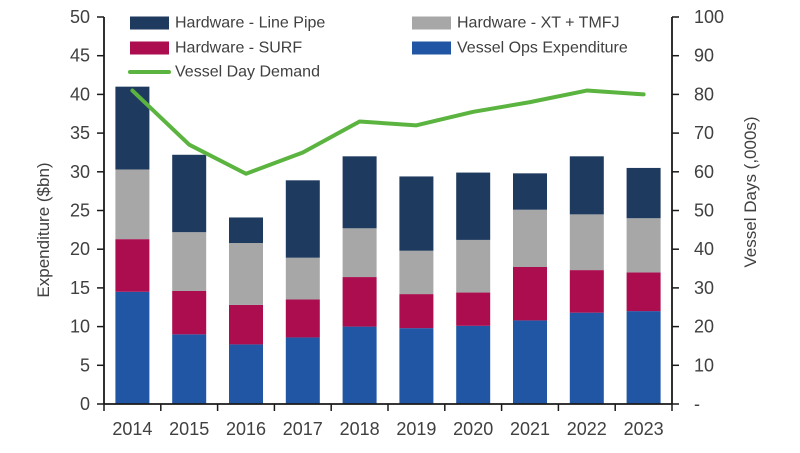  What do you see at coordinates (530, 429) in the screenshot?
I see `x-axis-category-label: 2021` at bounding box center [530, 429].